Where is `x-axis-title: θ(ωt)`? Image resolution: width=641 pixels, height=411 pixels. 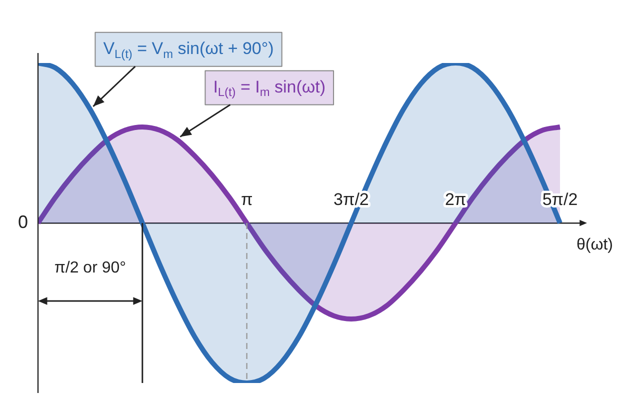
x-axis-title: θ(ωt) is located at coordinates (594, 245).